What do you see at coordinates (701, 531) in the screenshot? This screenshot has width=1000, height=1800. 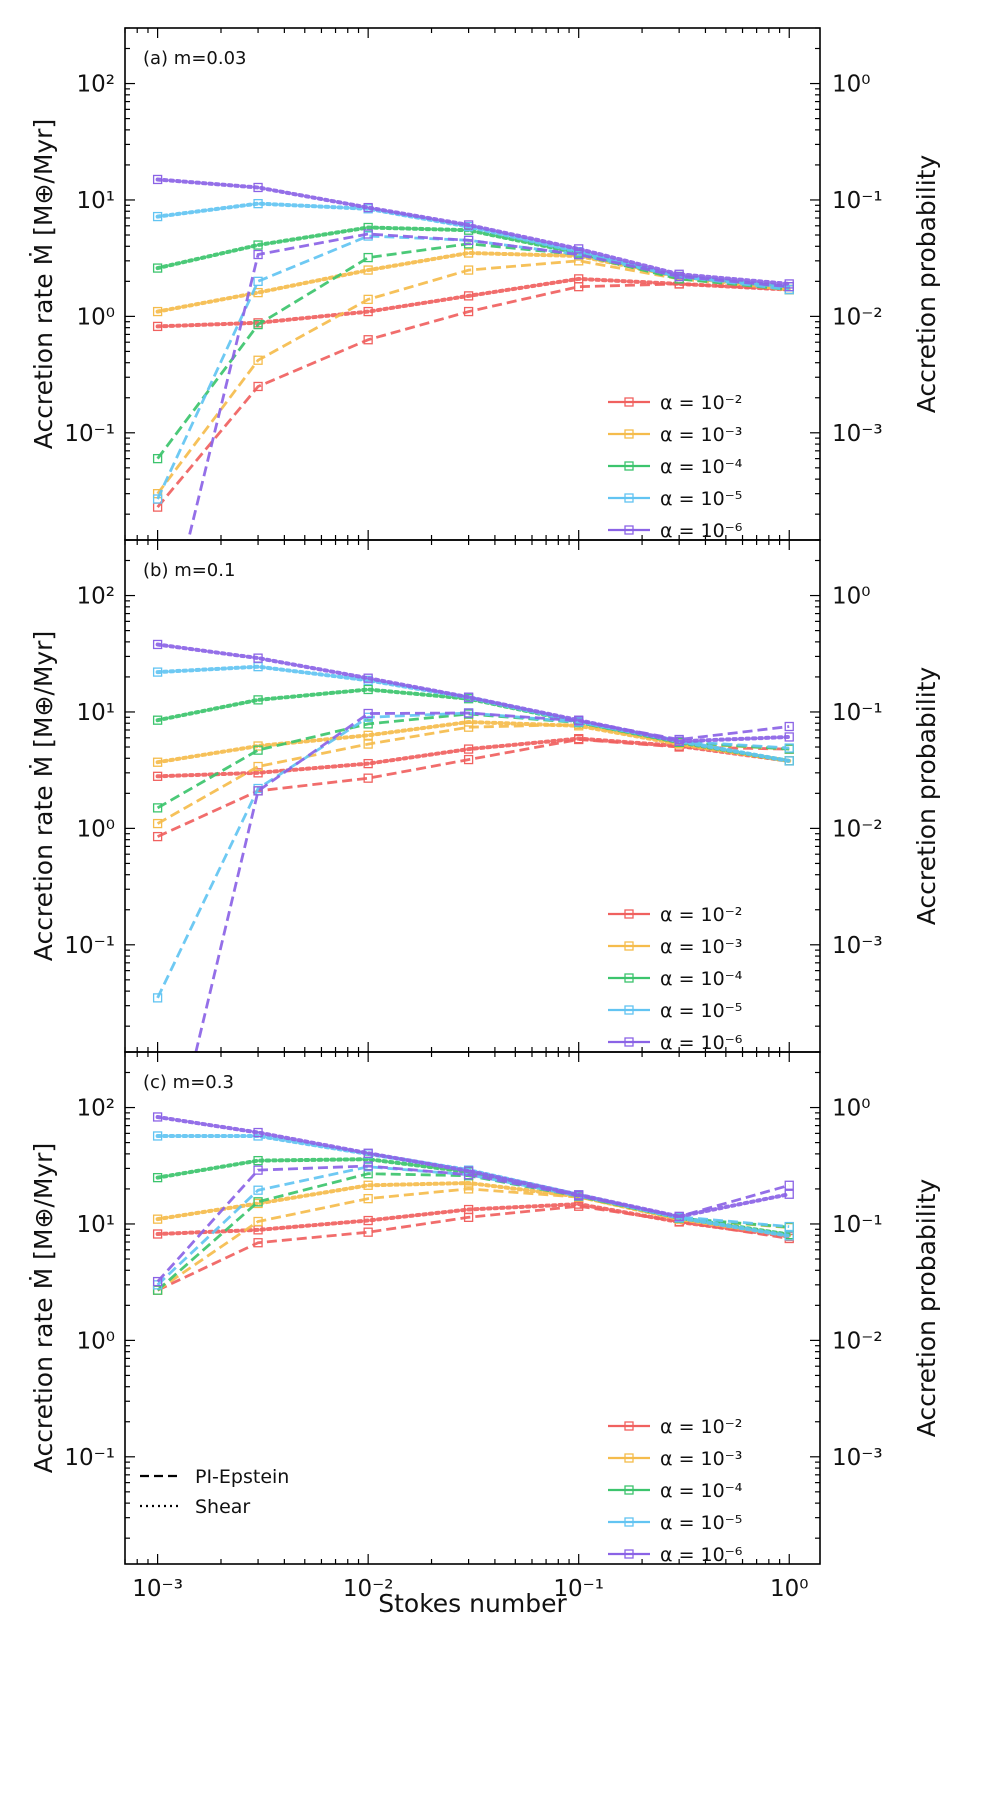 I see `legend-entry: α = 10⁻⁶` at bounding box center [701, 531].